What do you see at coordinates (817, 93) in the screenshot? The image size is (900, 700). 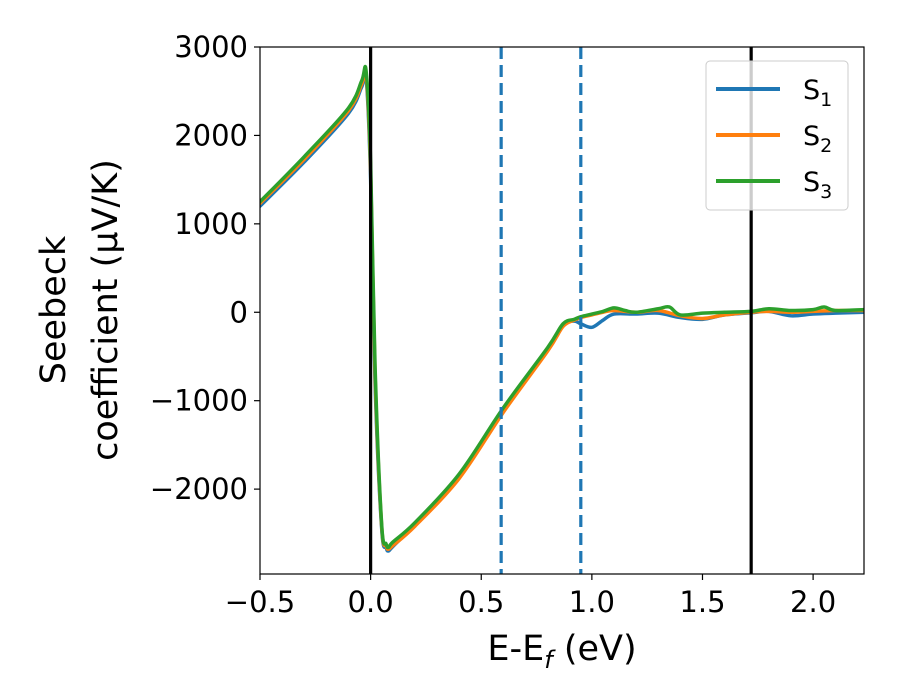 I see `legend-label-1: S1` at bounding box center [817, 93].